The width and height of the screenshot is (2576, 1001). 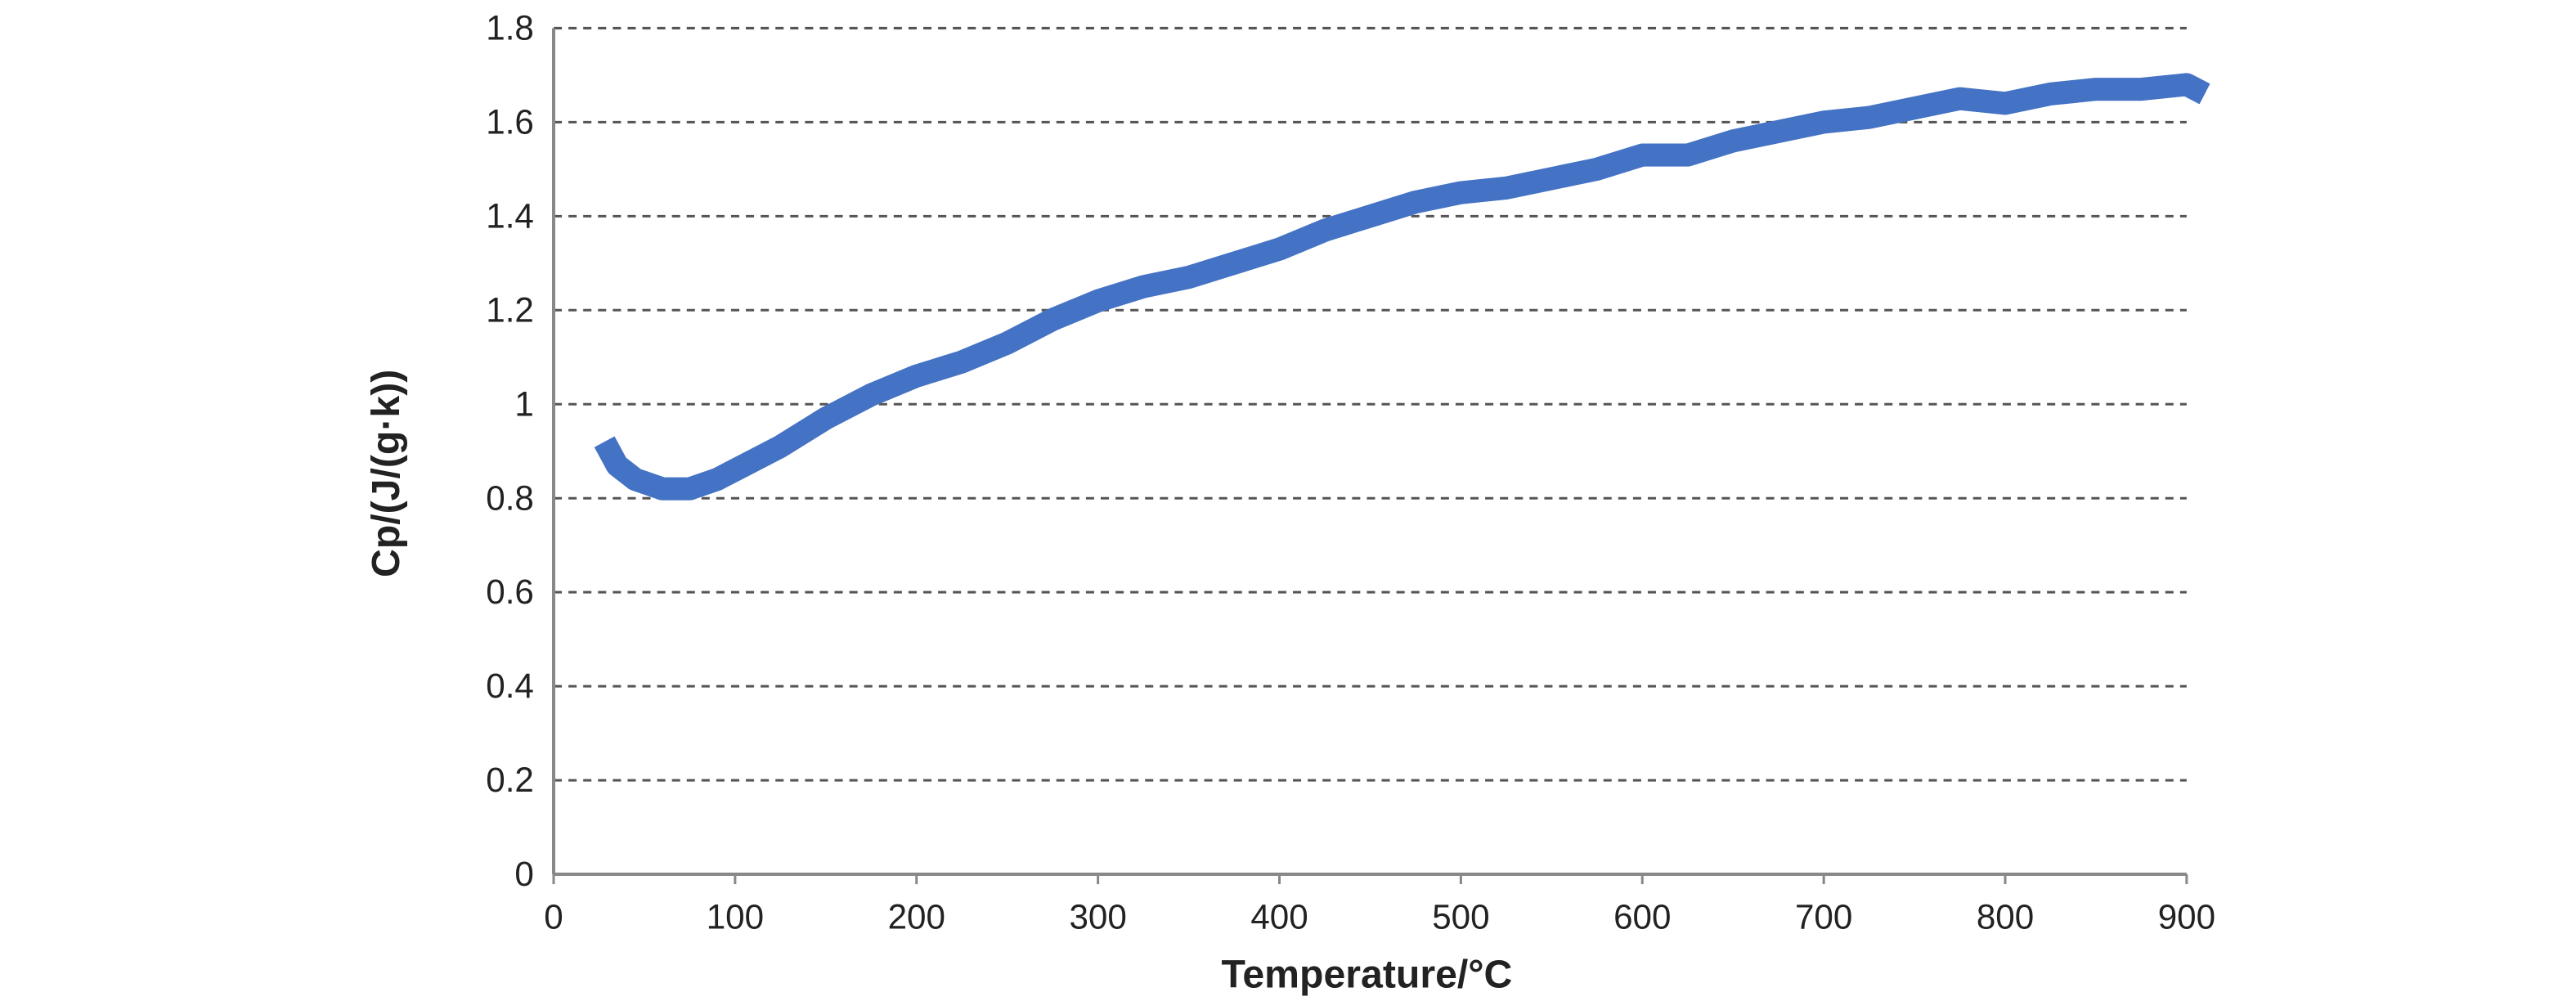 I want to click on y-tick-label: 0.8, so click(x=510, y=497).